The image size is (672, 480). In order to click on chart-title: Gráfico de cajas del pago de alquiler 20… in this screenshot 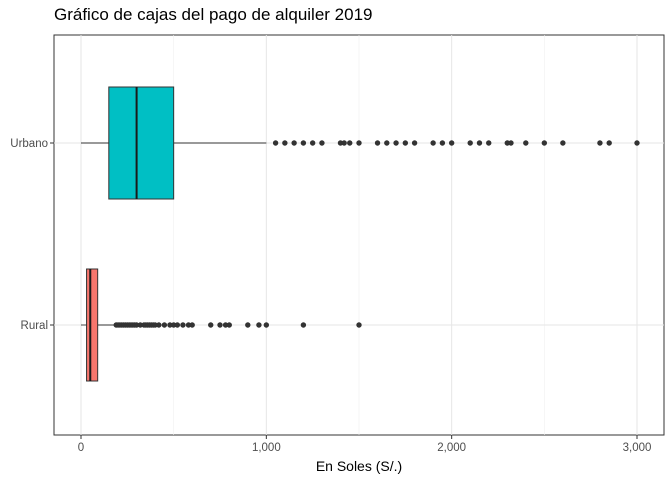, I will do `click(213, 14)`.